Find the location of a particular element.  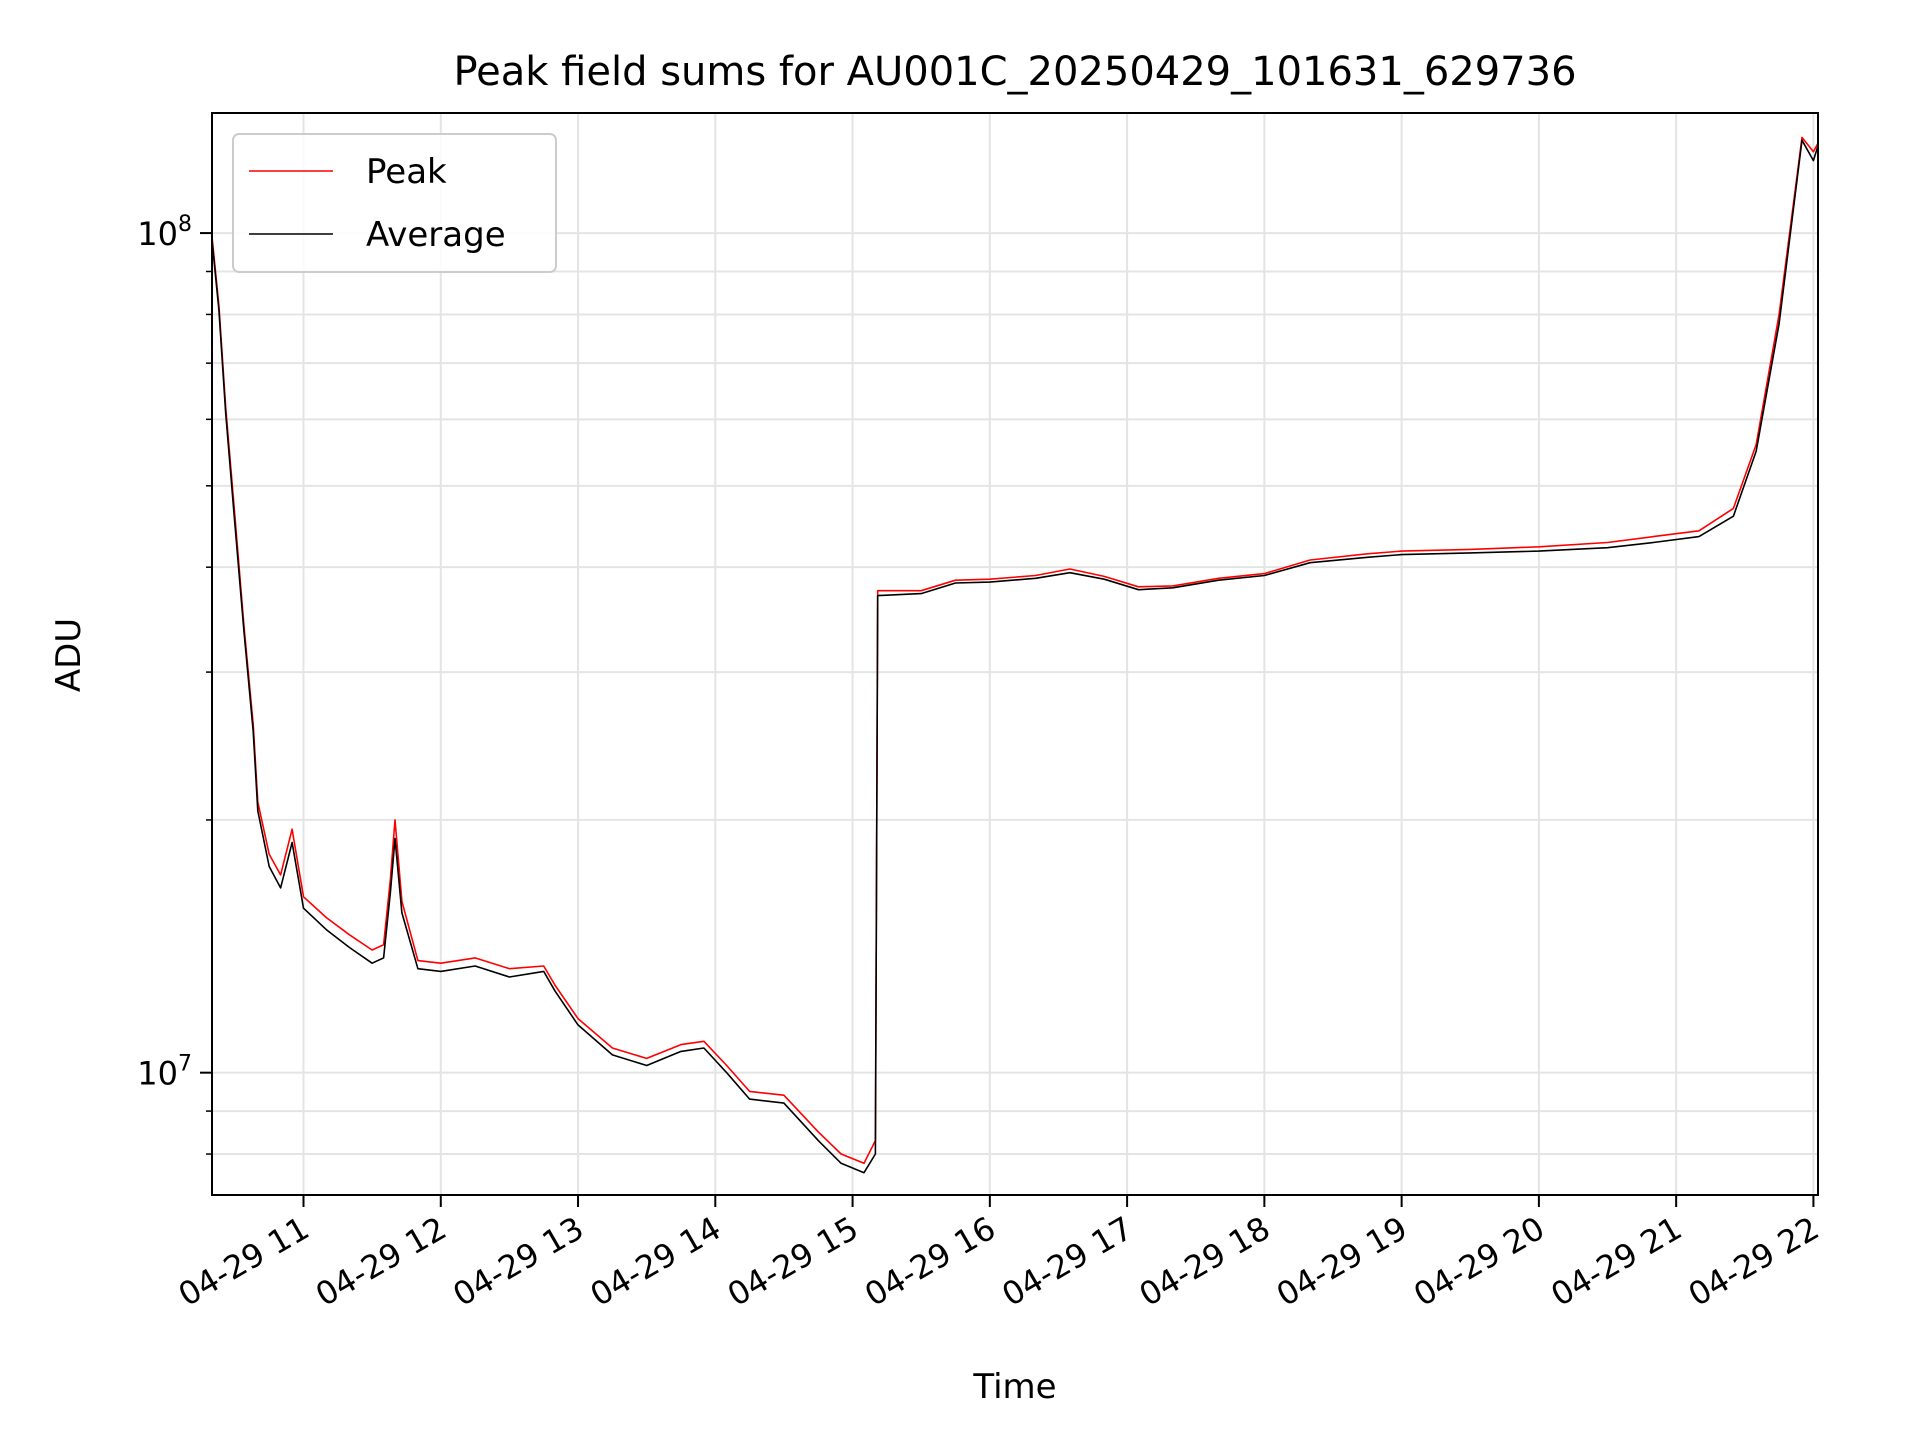

legend: Peak Average is located at coordinates (394, 203).